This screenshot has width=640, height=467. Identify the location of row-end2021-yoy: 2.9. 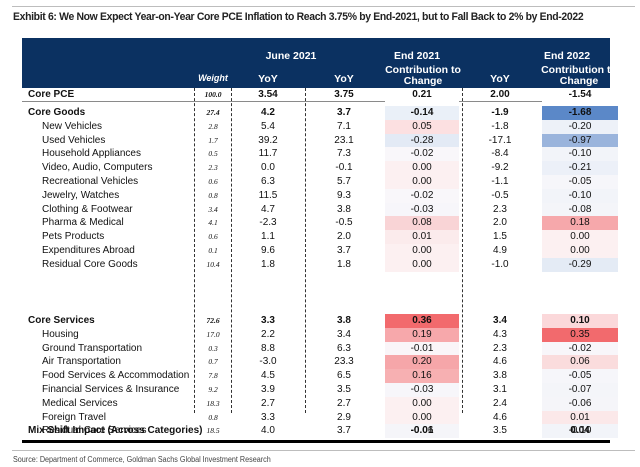
(344, 417).